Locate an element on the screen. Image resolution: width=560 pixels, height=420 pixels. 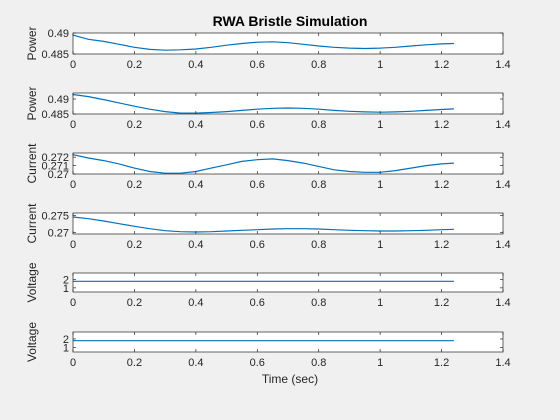
axes-2: 0 0.2 0.4 0.6 0.8 1 1.2 1.4 0.485 0.49 Power is located at coordinates (268, 108).